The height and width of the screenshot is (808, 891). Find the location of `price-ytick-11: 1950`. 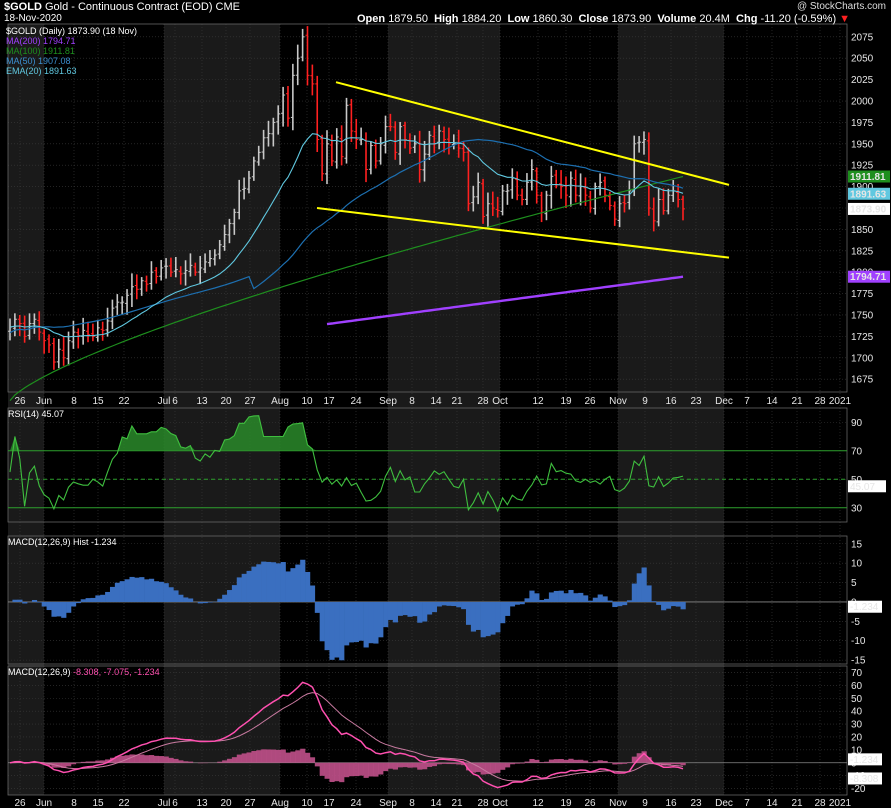

price-ytick-11: 1950 is located at coordinates (862, 144).